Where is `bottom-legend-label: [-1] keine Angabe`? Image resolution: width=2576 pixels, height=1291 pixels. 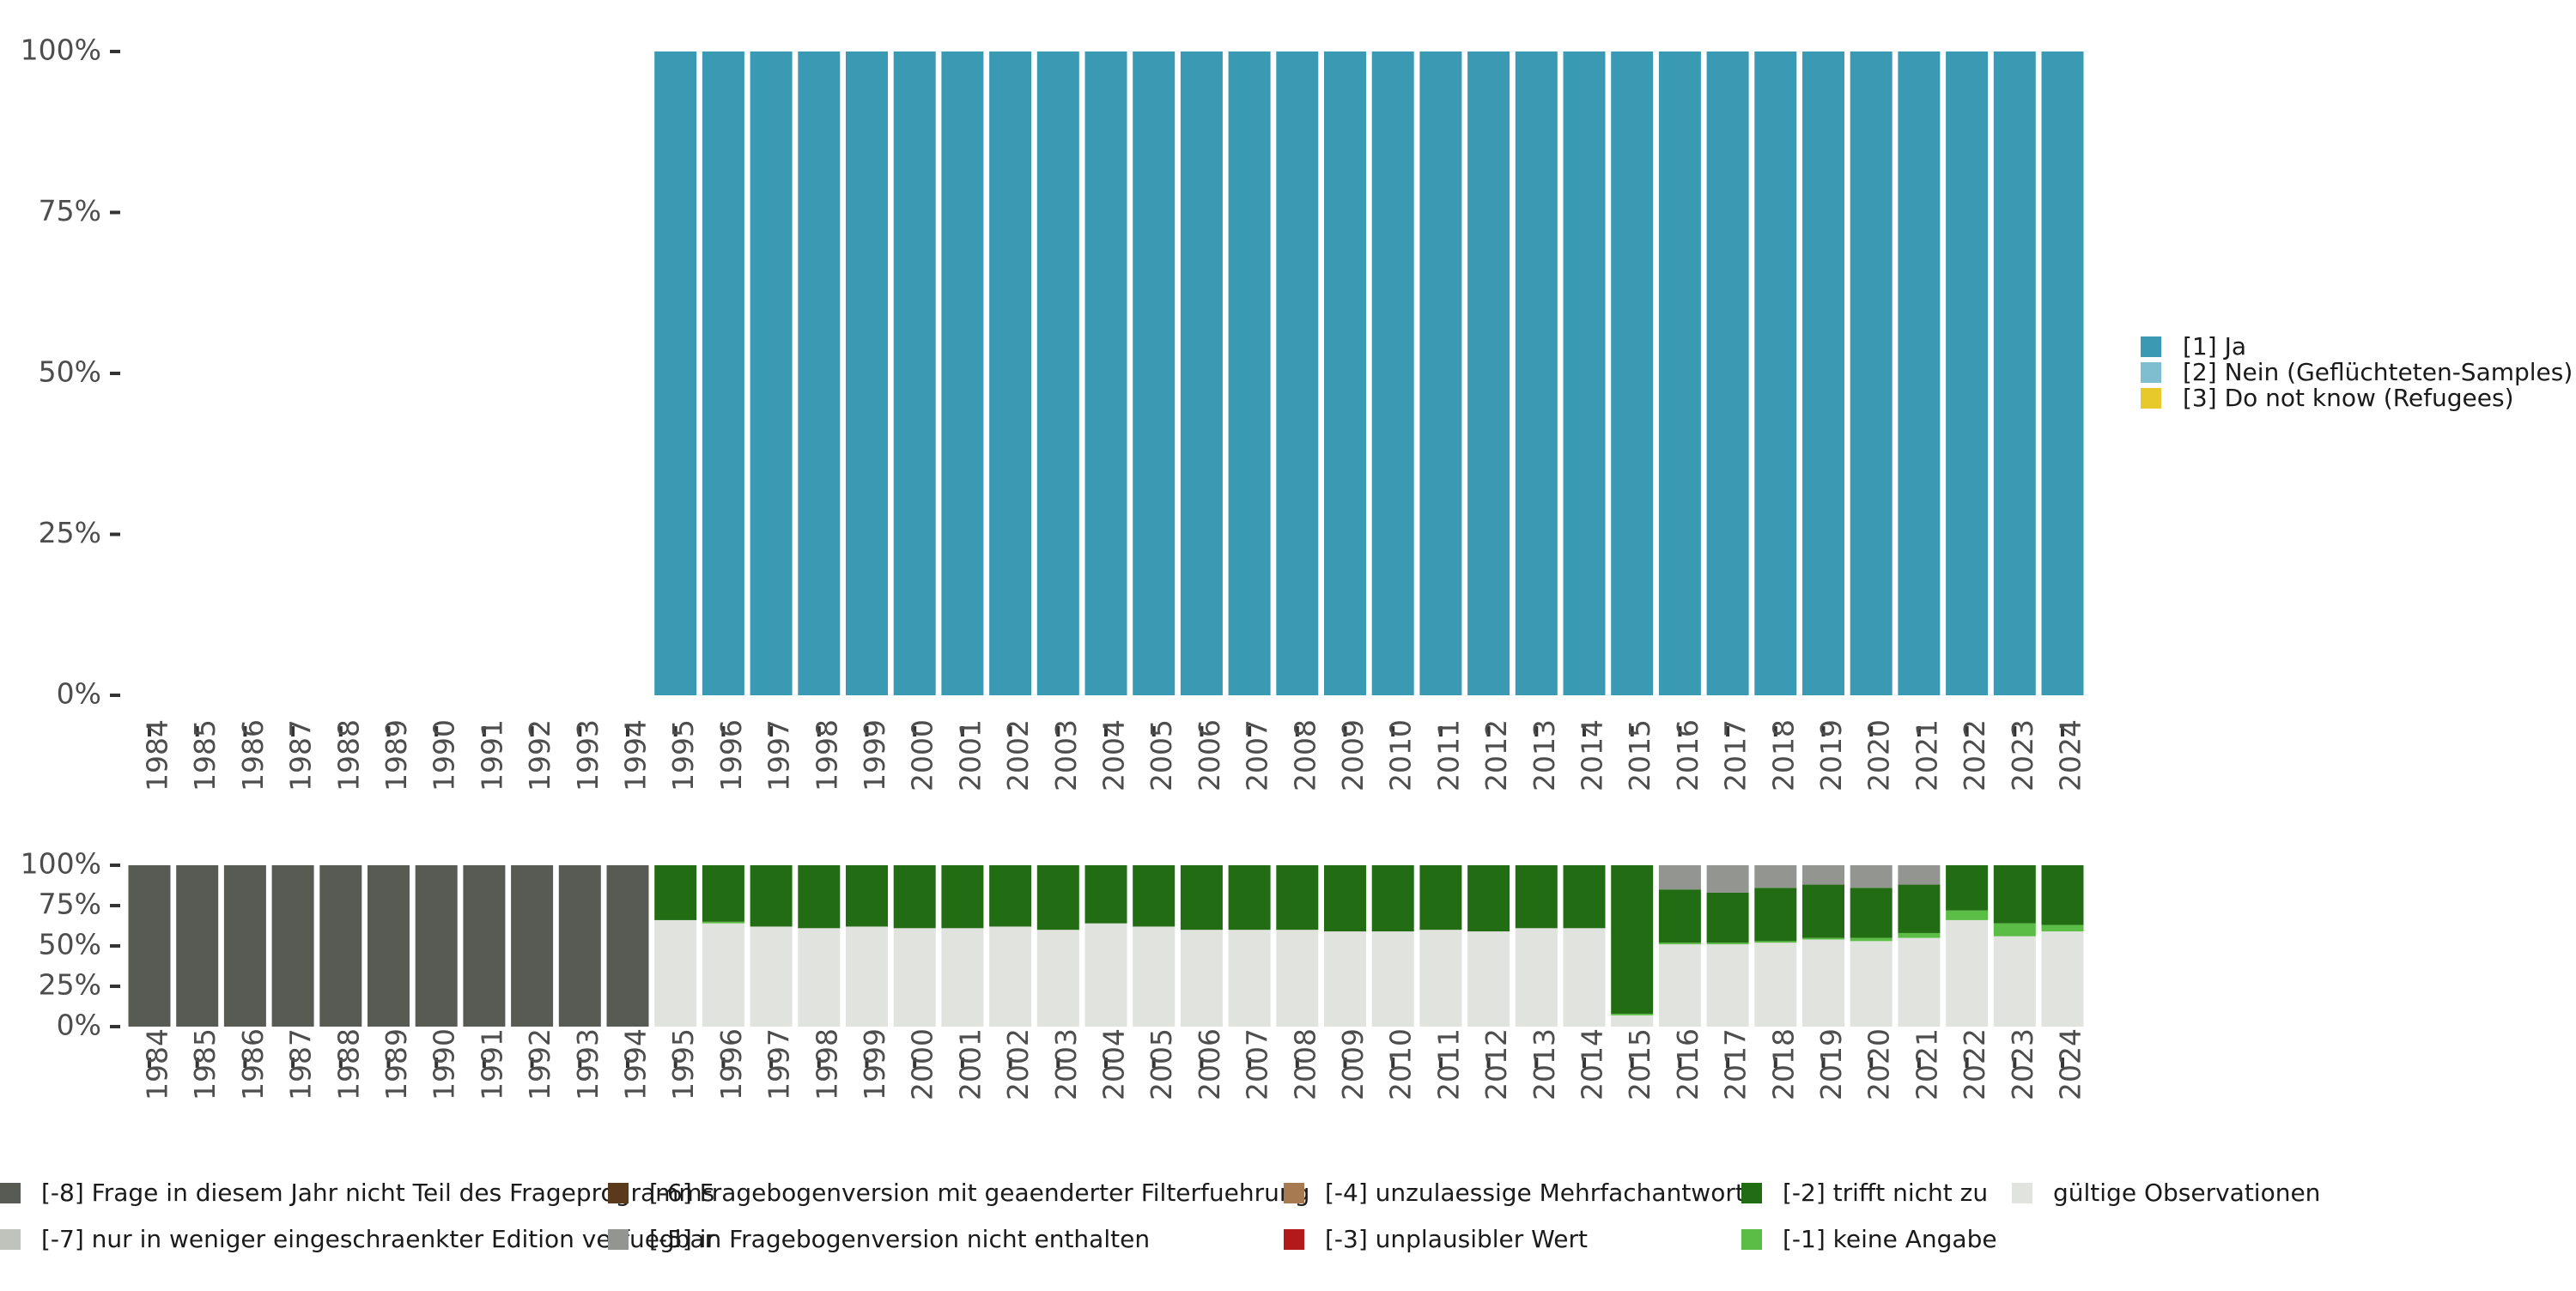 bottom-legend-label: [-1] keine Angabe is located at coordinates (1890, 1239).